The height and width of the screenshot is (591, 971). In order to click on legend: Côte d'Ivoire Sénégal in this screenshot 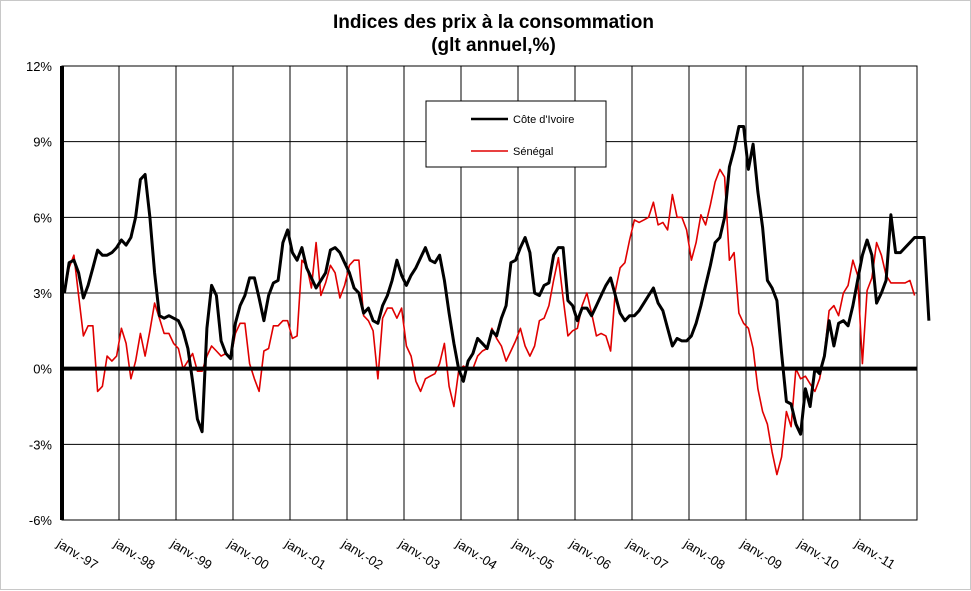, I will do `click(516, 134)`.